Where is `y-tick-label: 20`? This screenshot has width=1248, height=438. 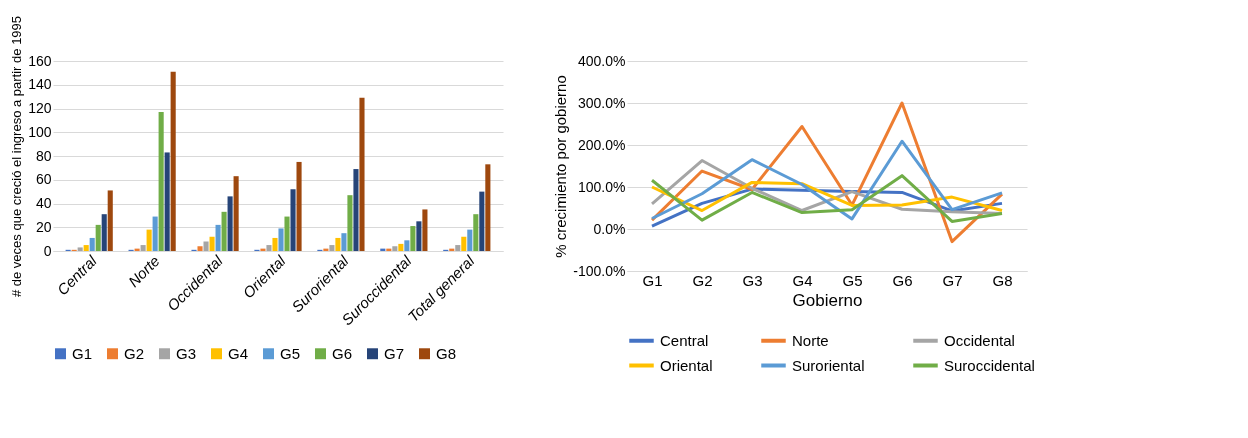
y-tick-label: 20 is located at coordinates (43, 226).